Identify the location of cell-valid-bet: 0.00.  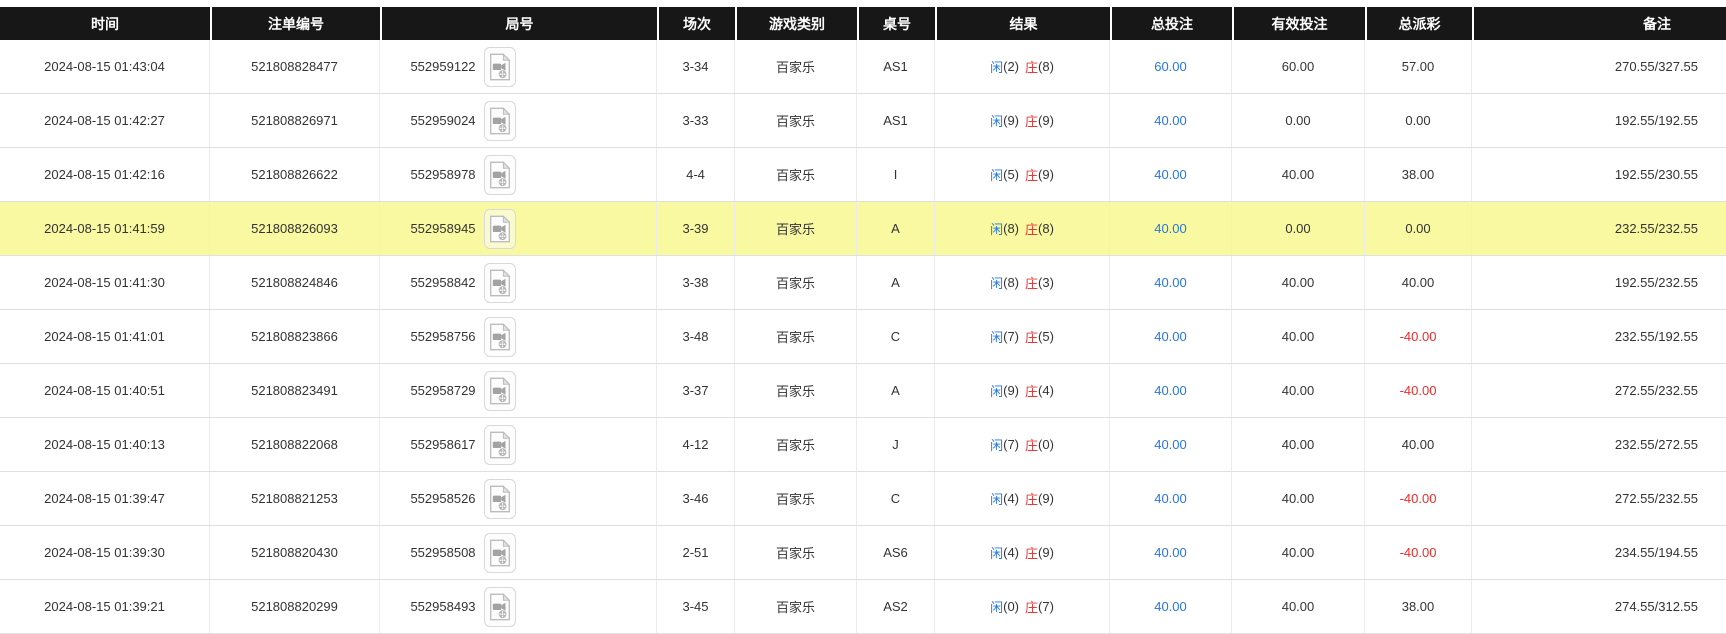
(1298, 120).